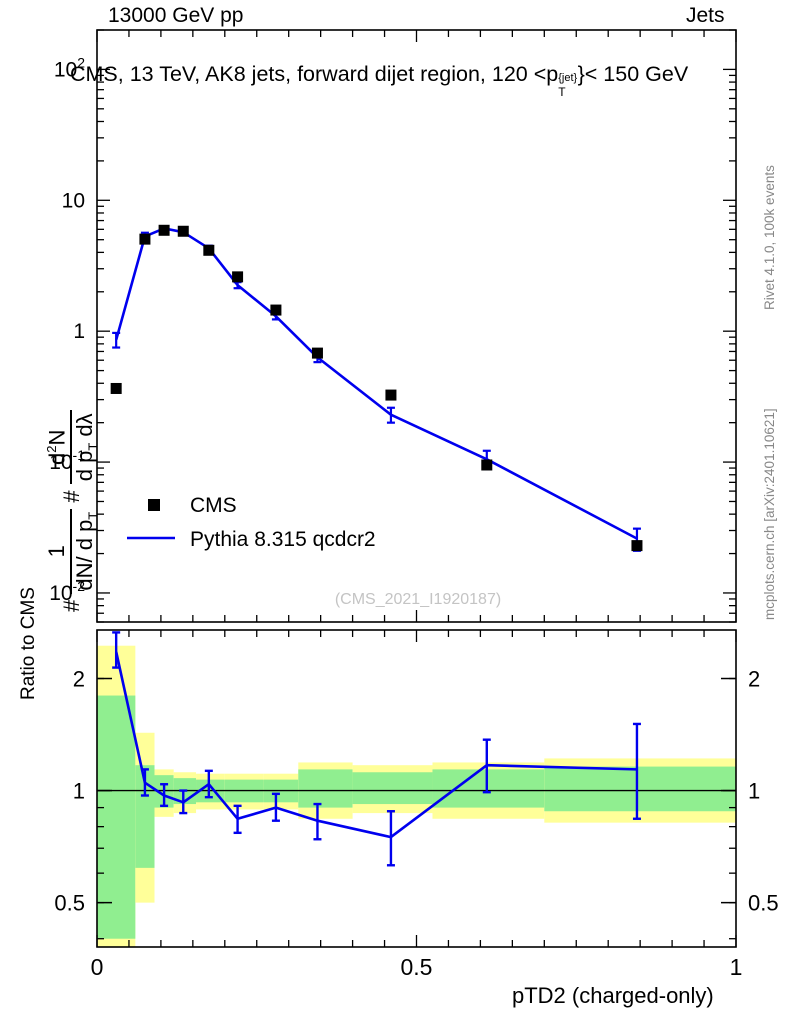  I want to click on header-analysis-category: Jets, so click(705, 15).